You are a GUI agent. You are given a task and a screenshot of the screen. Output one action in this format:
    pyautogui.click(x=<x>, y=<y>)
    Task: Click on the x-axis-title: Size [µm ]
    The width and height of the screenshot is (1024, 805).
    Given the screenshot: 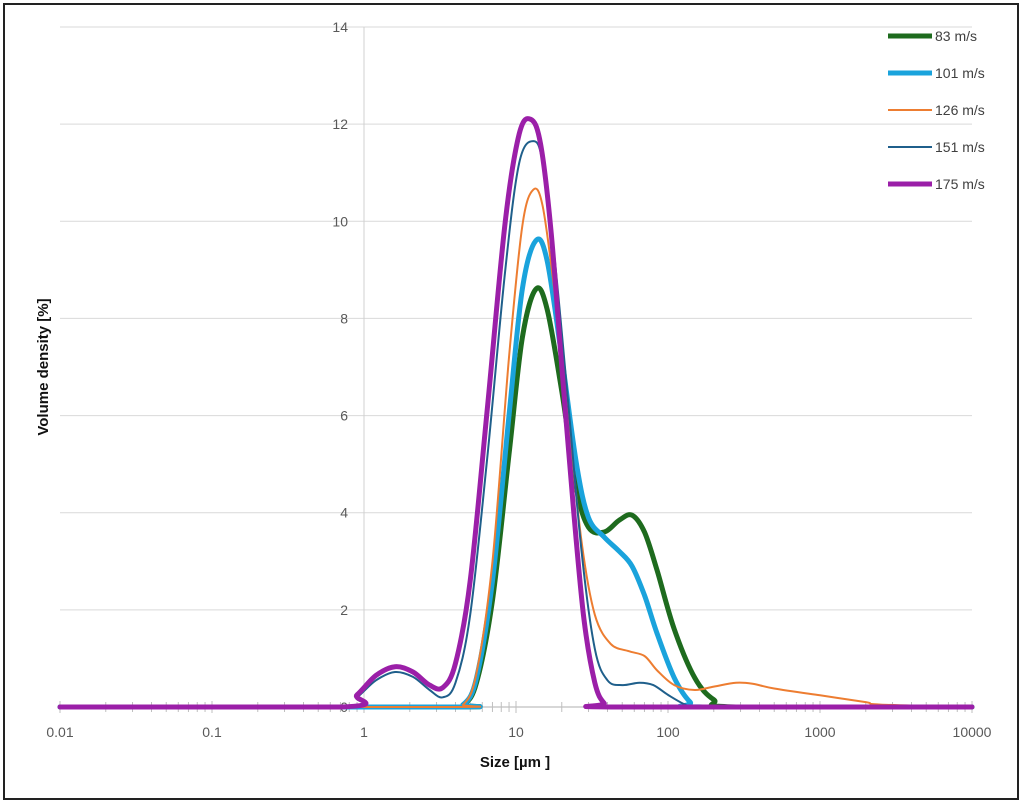 What is the action you would take?
    pyautogui.click(x=515, y=762)
    